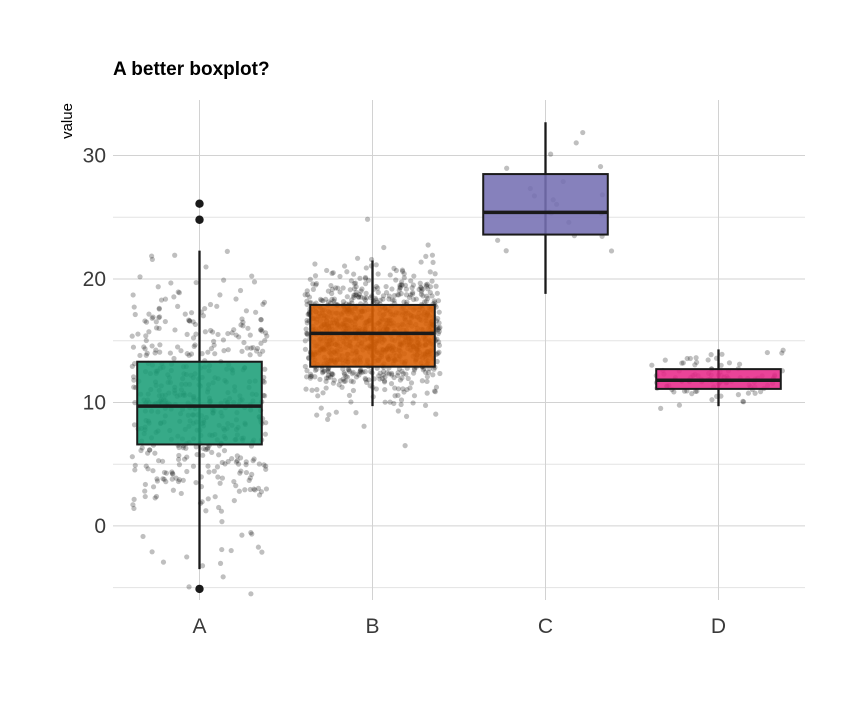 This screenshot has width=864, height=720. I want to click on box-C, so click(545, 204).